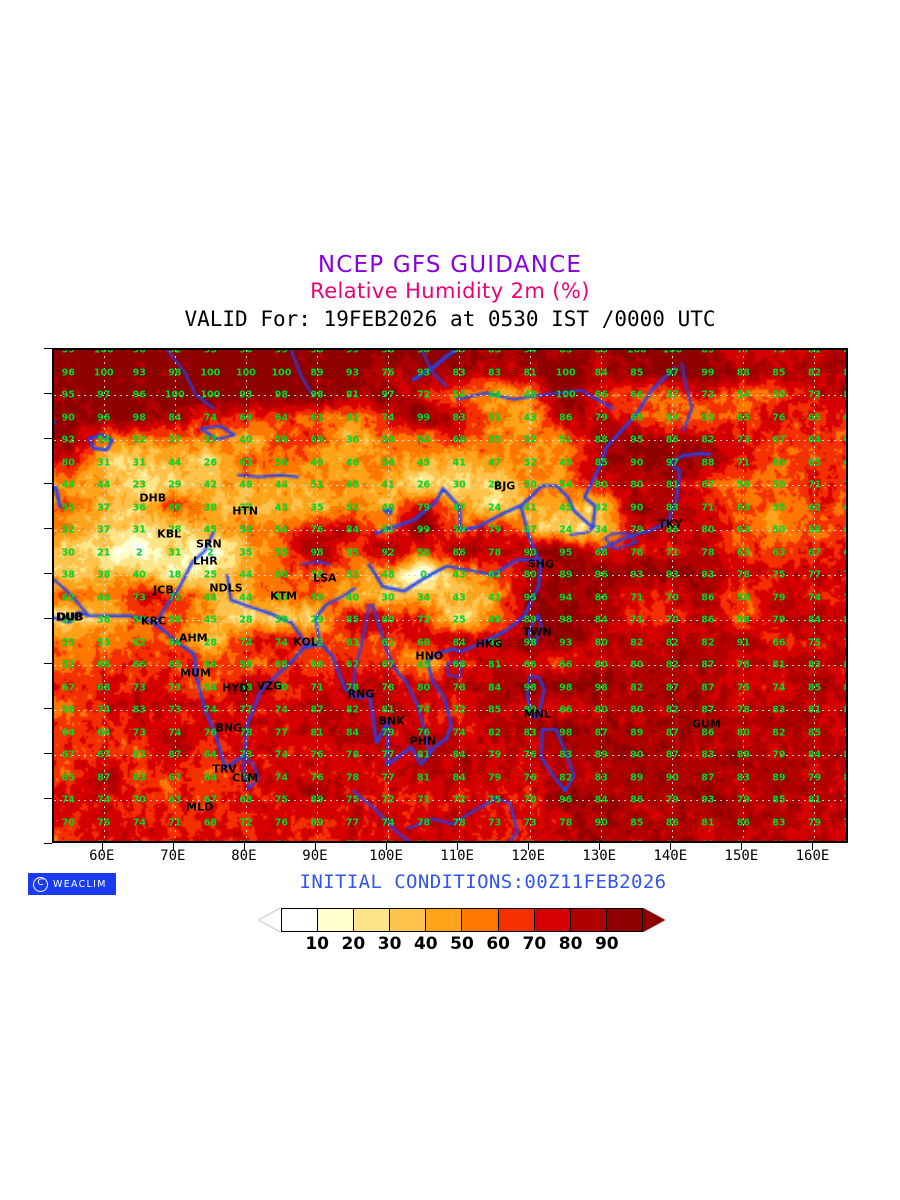 This screenshot has width=900, height=1200. What do you see at coordinates (246, 395) in the screenshot?
I see `grid-value-label: 93` at bounding box center [246, 395].